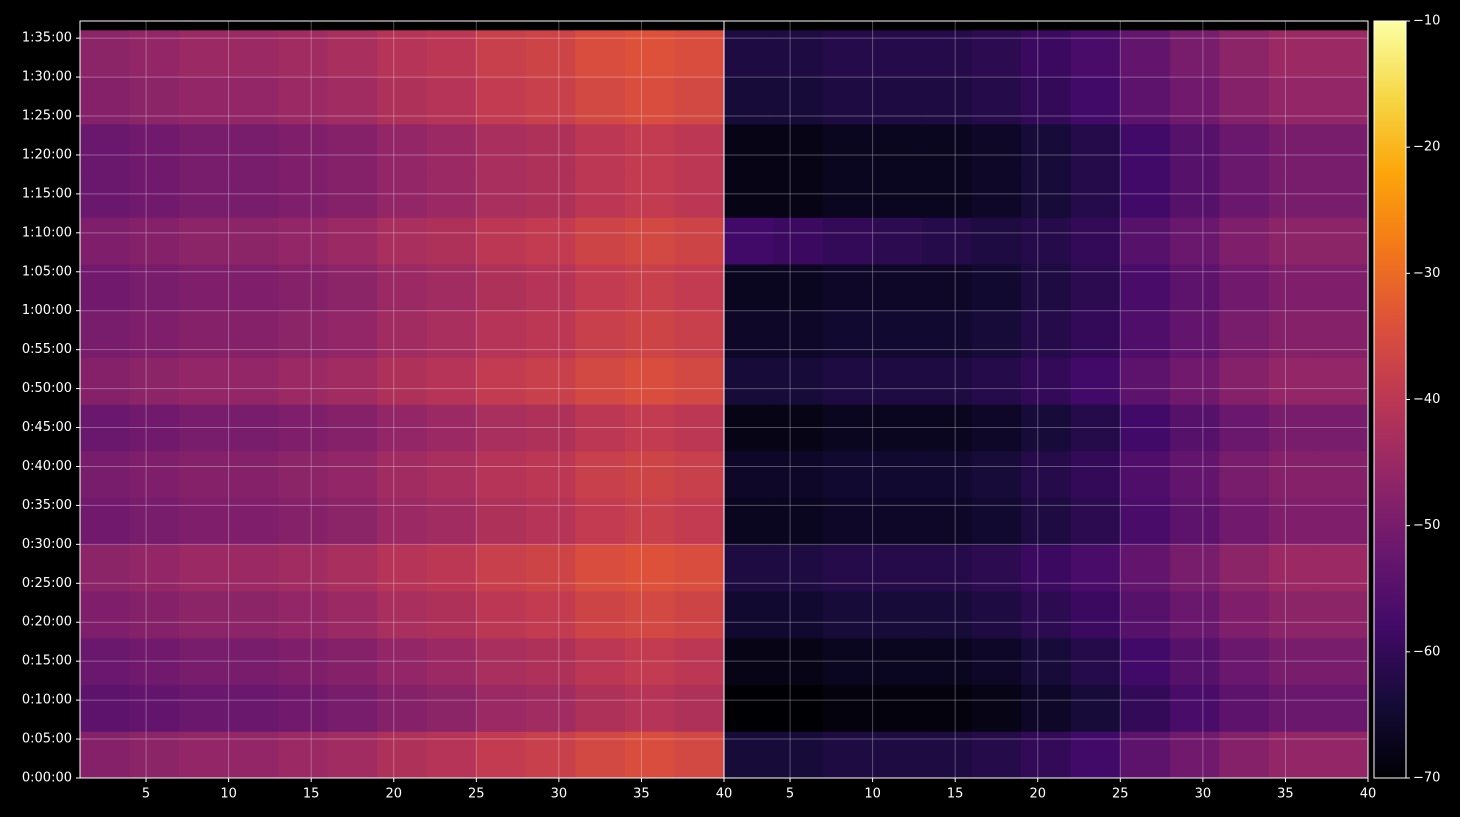  I want to click on x-tick-label: 10, so click(228, 794).